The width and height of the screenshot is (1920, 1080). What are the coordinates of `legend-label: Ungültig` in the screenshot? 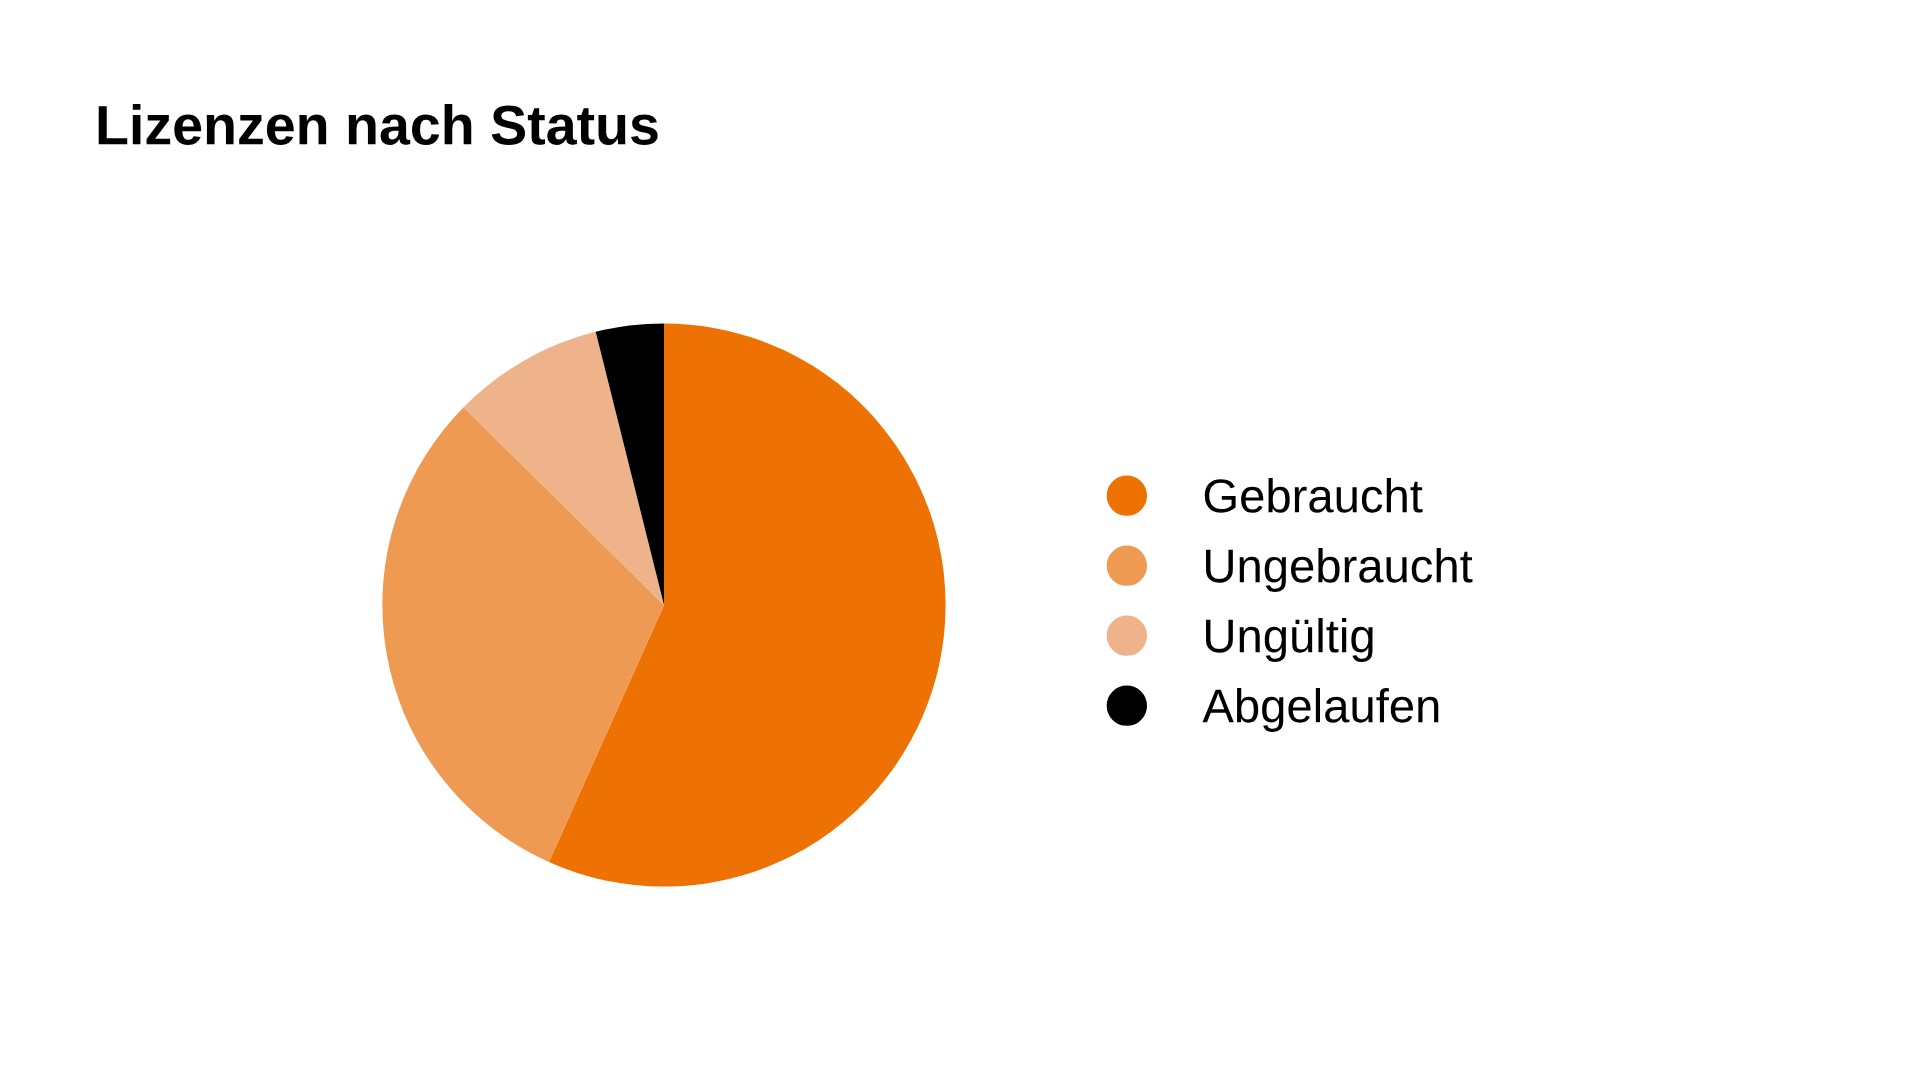 It's located at (1289, 640).